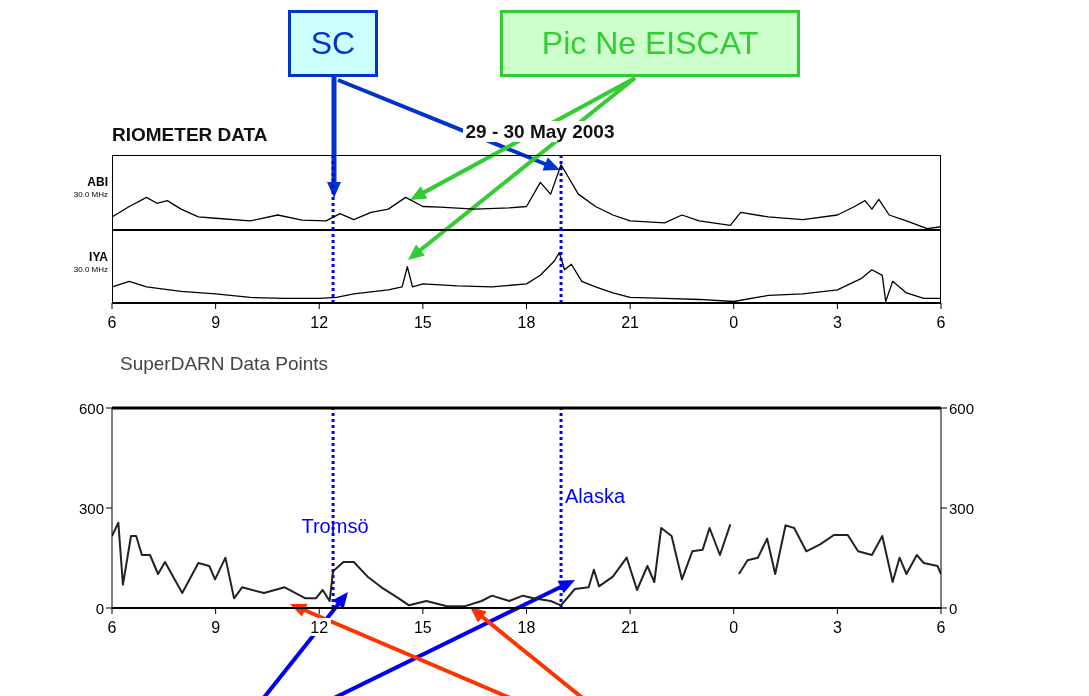 This screenshot has width=1089, height=696. I want to click on annotation: Tromsö, so click(335, 526).